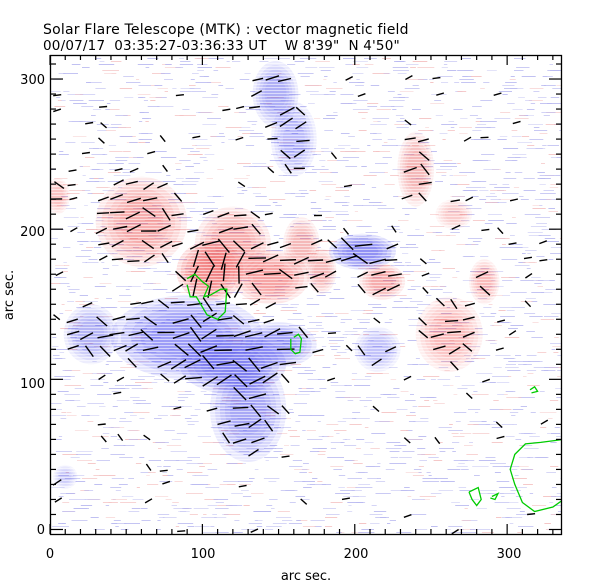 The height and width of the screenshot is (585, 612). I want to click on y-tick-label-300: 300, so click(32, 80).